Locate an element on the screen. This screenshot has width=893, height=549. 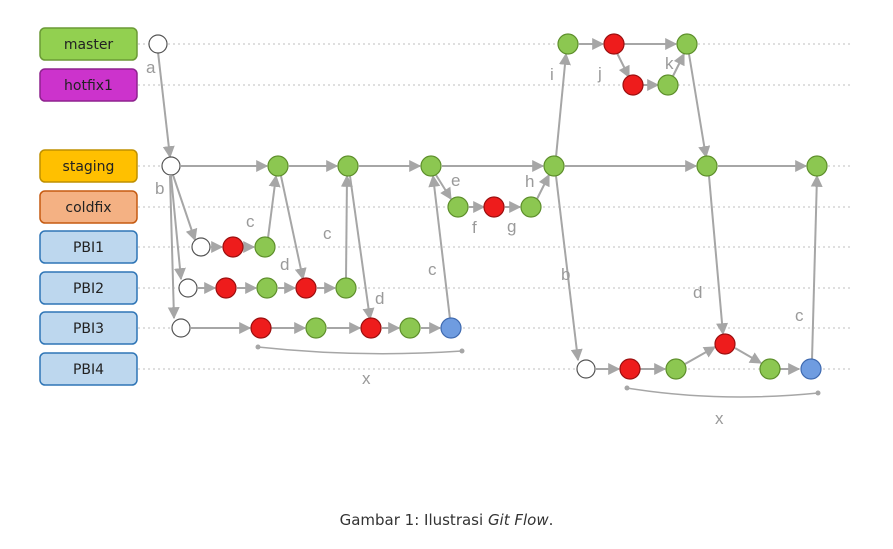
branch-staging-label: staging is located at coordinates (89, 167).